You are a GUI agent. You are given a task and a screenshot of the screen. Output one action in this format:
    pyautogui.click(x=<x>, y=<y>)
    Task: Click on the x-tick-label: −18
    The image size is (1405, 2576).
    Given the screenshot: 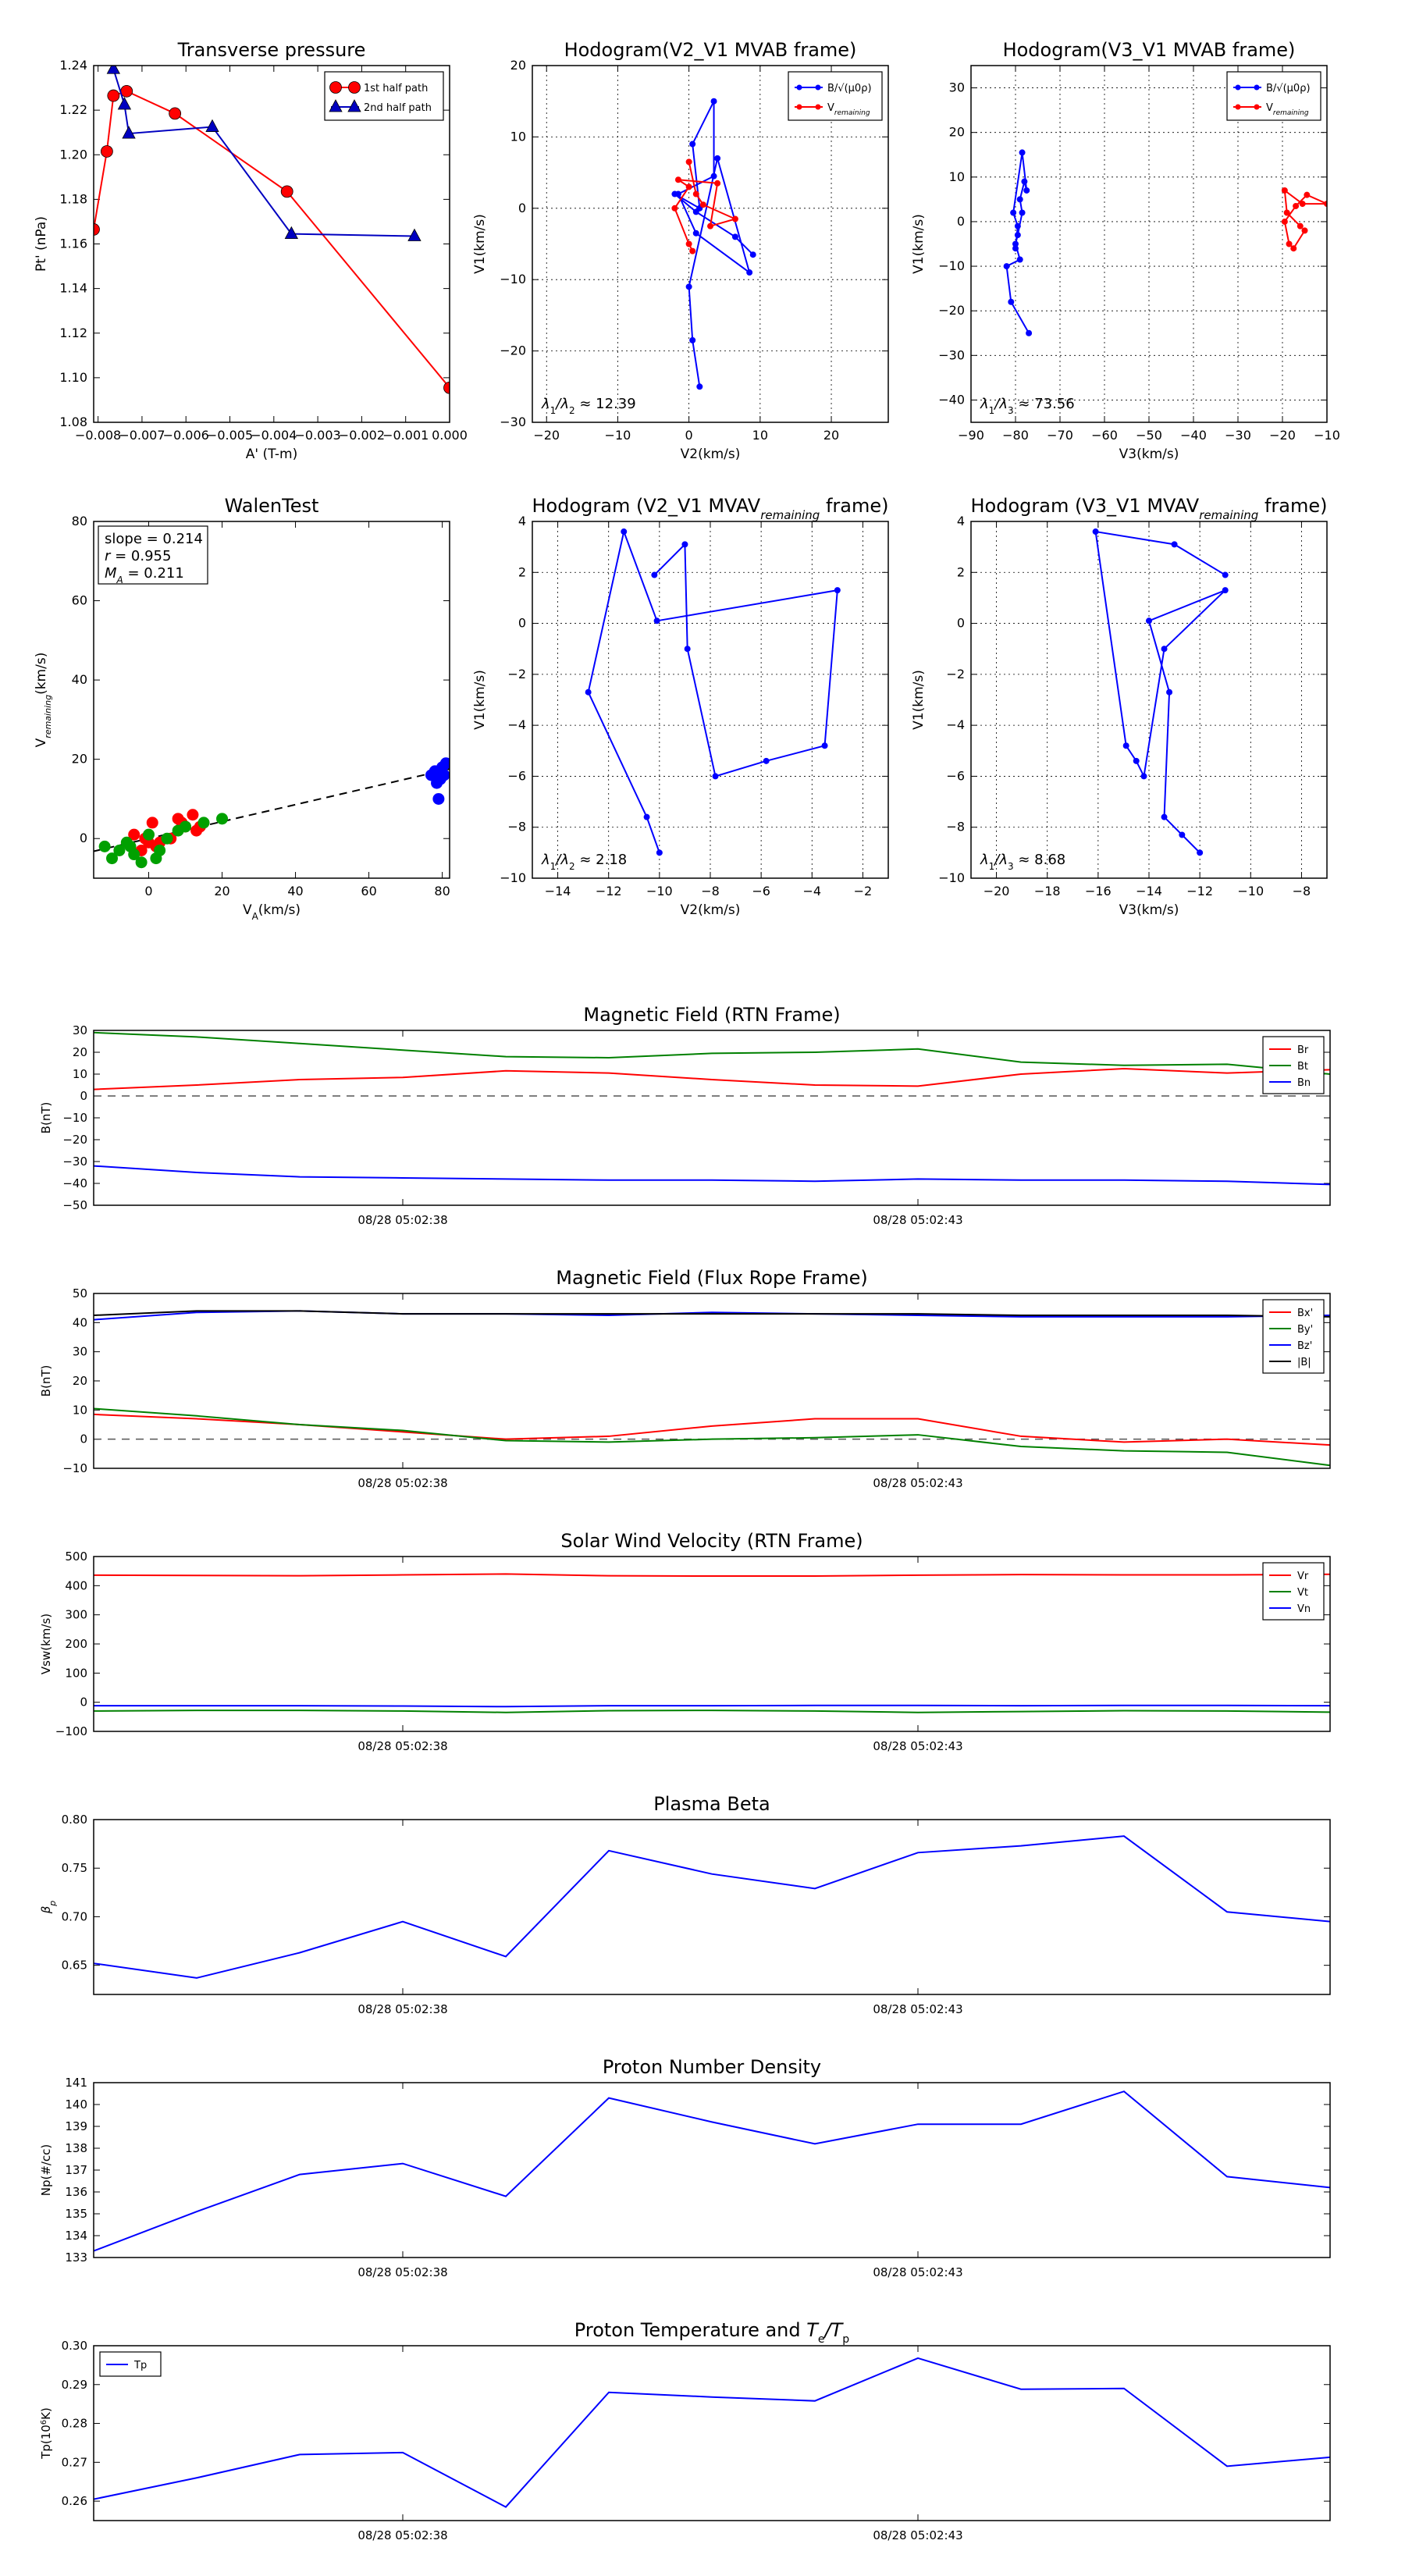 What is the action you would take?
    pyautogui.click(x=1047, y=891)
    